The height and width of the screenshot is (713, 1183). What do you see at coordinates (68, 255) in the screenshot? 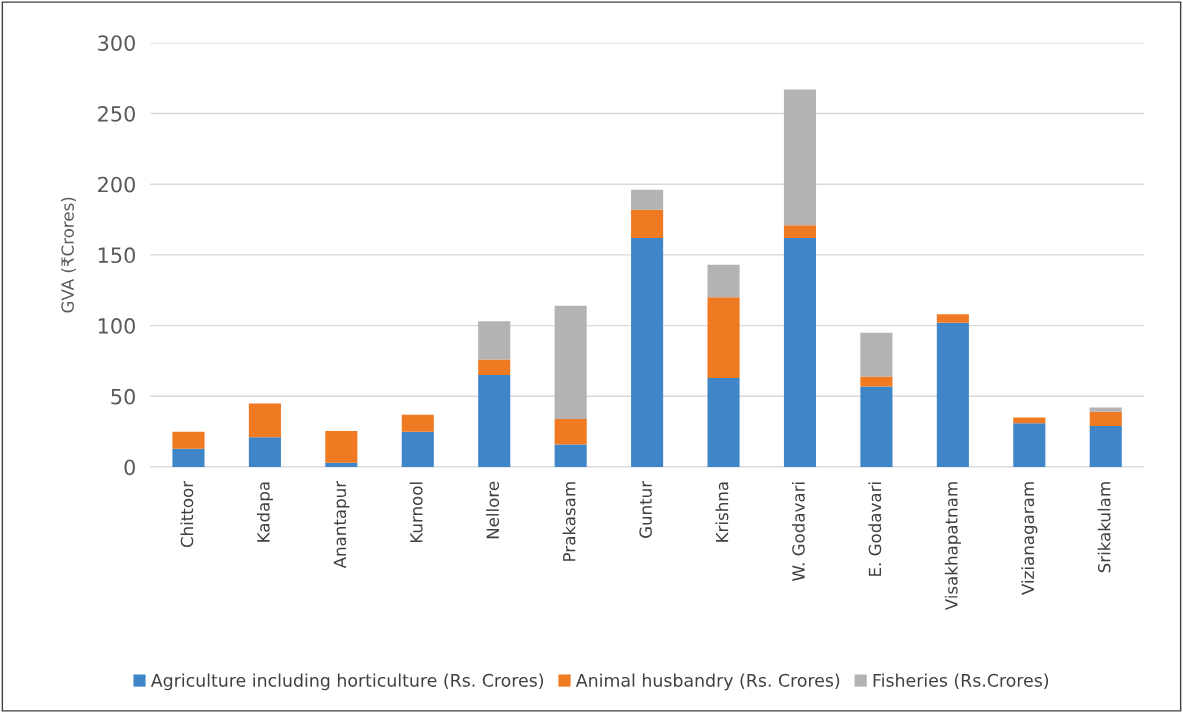
I see `y-axis-title: GVA (₹Crores)` at bounding box center [68, 255].